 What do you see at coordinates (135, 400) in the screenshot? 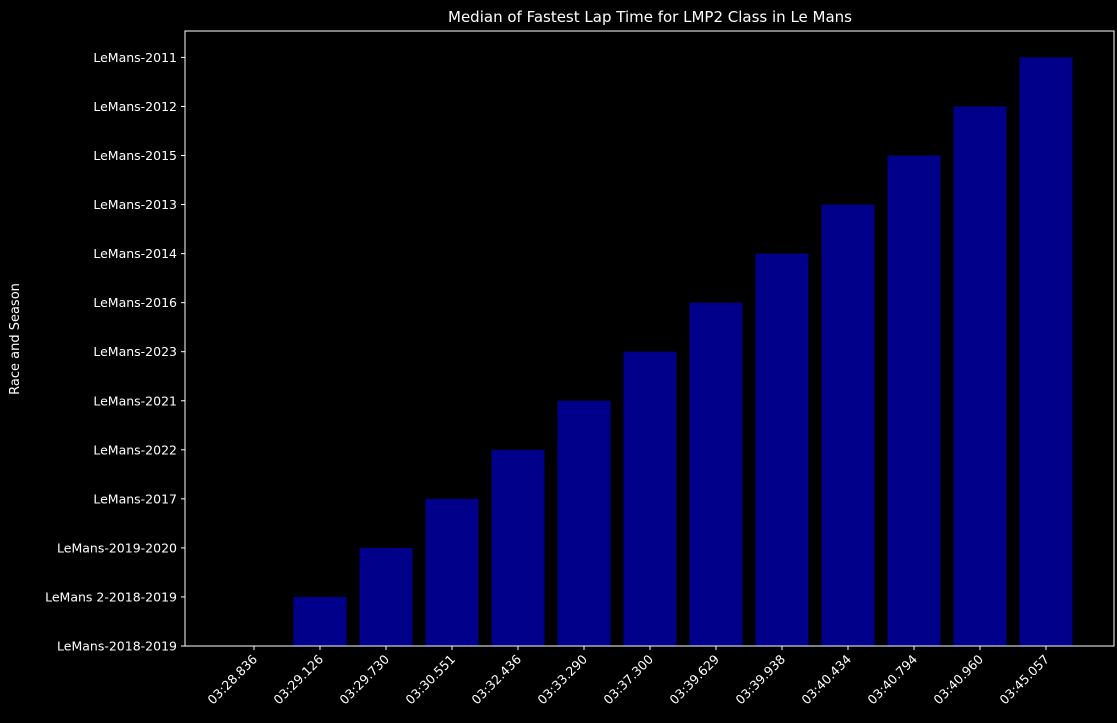
I see `y-tick-label: LeMans-2021` at bounding box center [135, 400].